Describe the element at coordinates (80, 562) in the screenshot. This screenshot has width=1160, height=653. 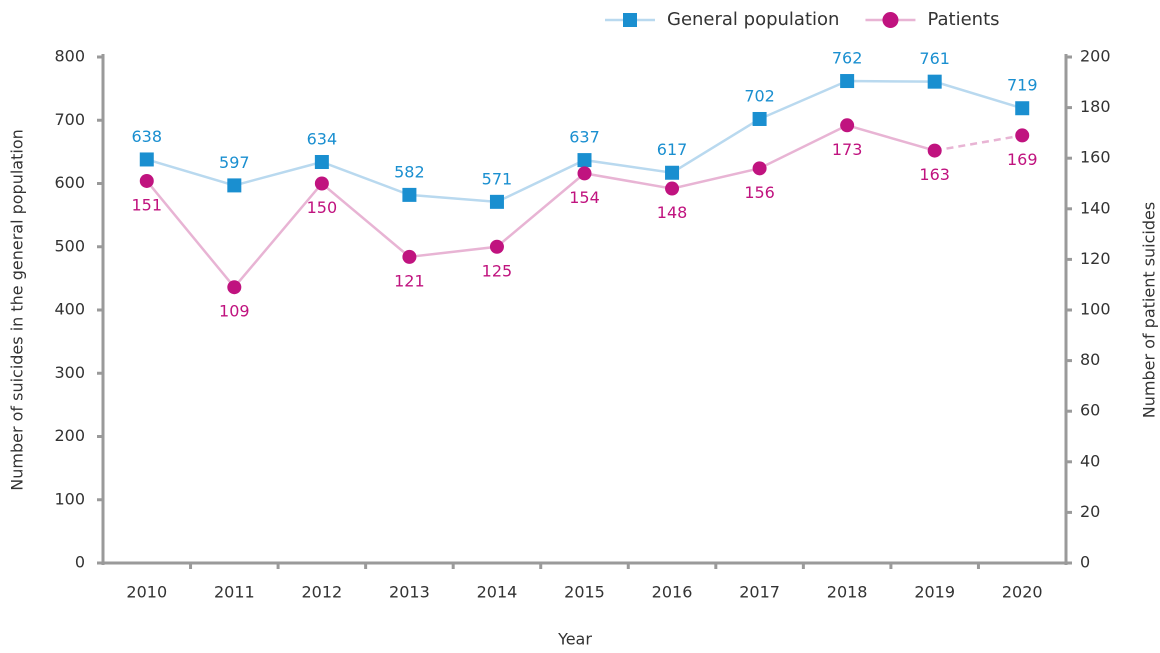
I see `y-tick-label: 0` at that location.